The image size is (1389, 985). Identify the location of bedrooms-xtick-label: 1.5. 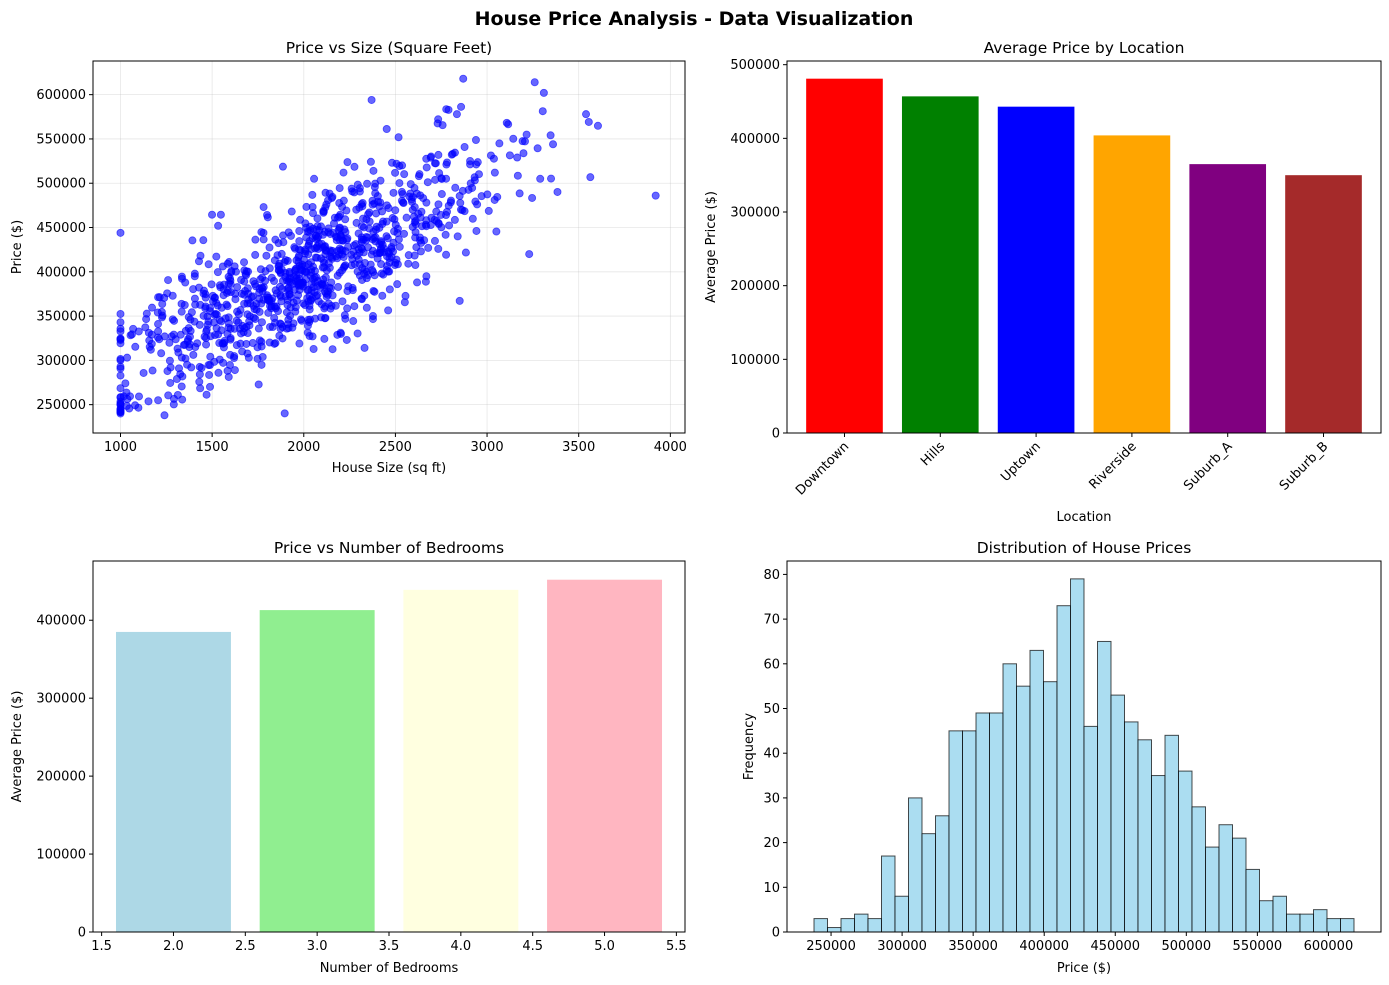
(101, 946).